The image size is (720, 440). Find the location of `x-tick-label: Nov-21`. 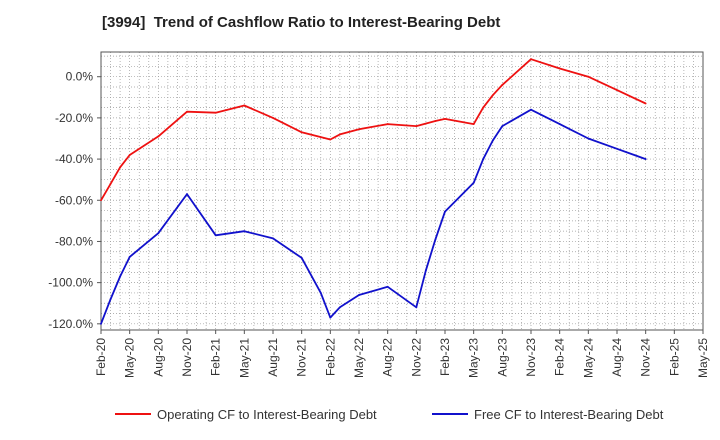

x-tick-label: Nov-21 is located at coordinates (302, 357).